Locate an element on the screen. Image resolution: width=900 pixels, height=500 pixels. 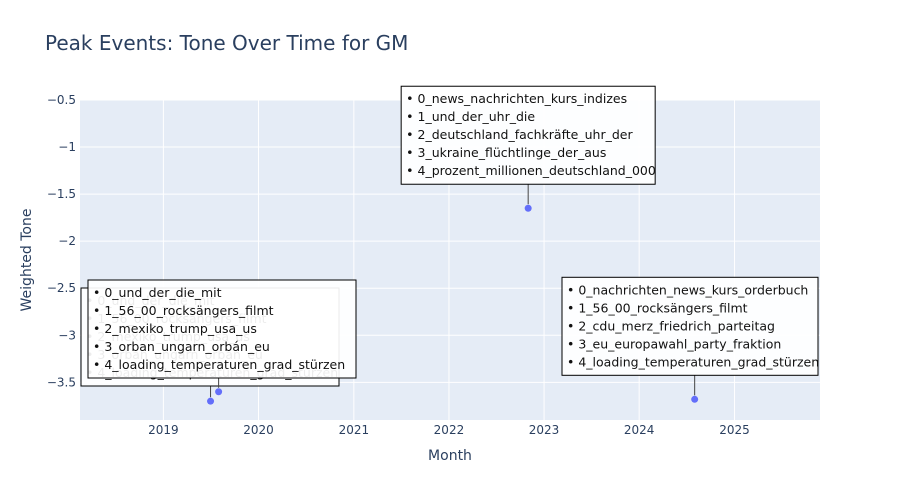
x-tick-label: 2021 is located at coordinates (354, 430).